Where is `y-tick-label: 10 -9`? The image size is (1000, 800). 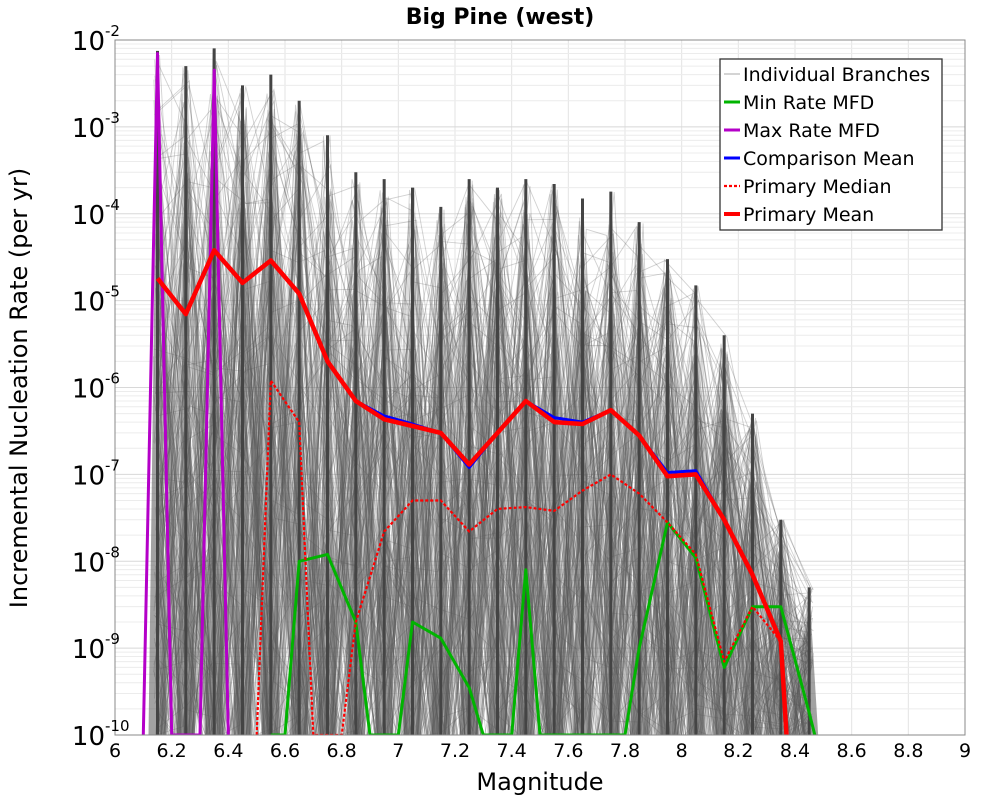
y-tick-label: 10 -9 is located at coordinates (96, 647).